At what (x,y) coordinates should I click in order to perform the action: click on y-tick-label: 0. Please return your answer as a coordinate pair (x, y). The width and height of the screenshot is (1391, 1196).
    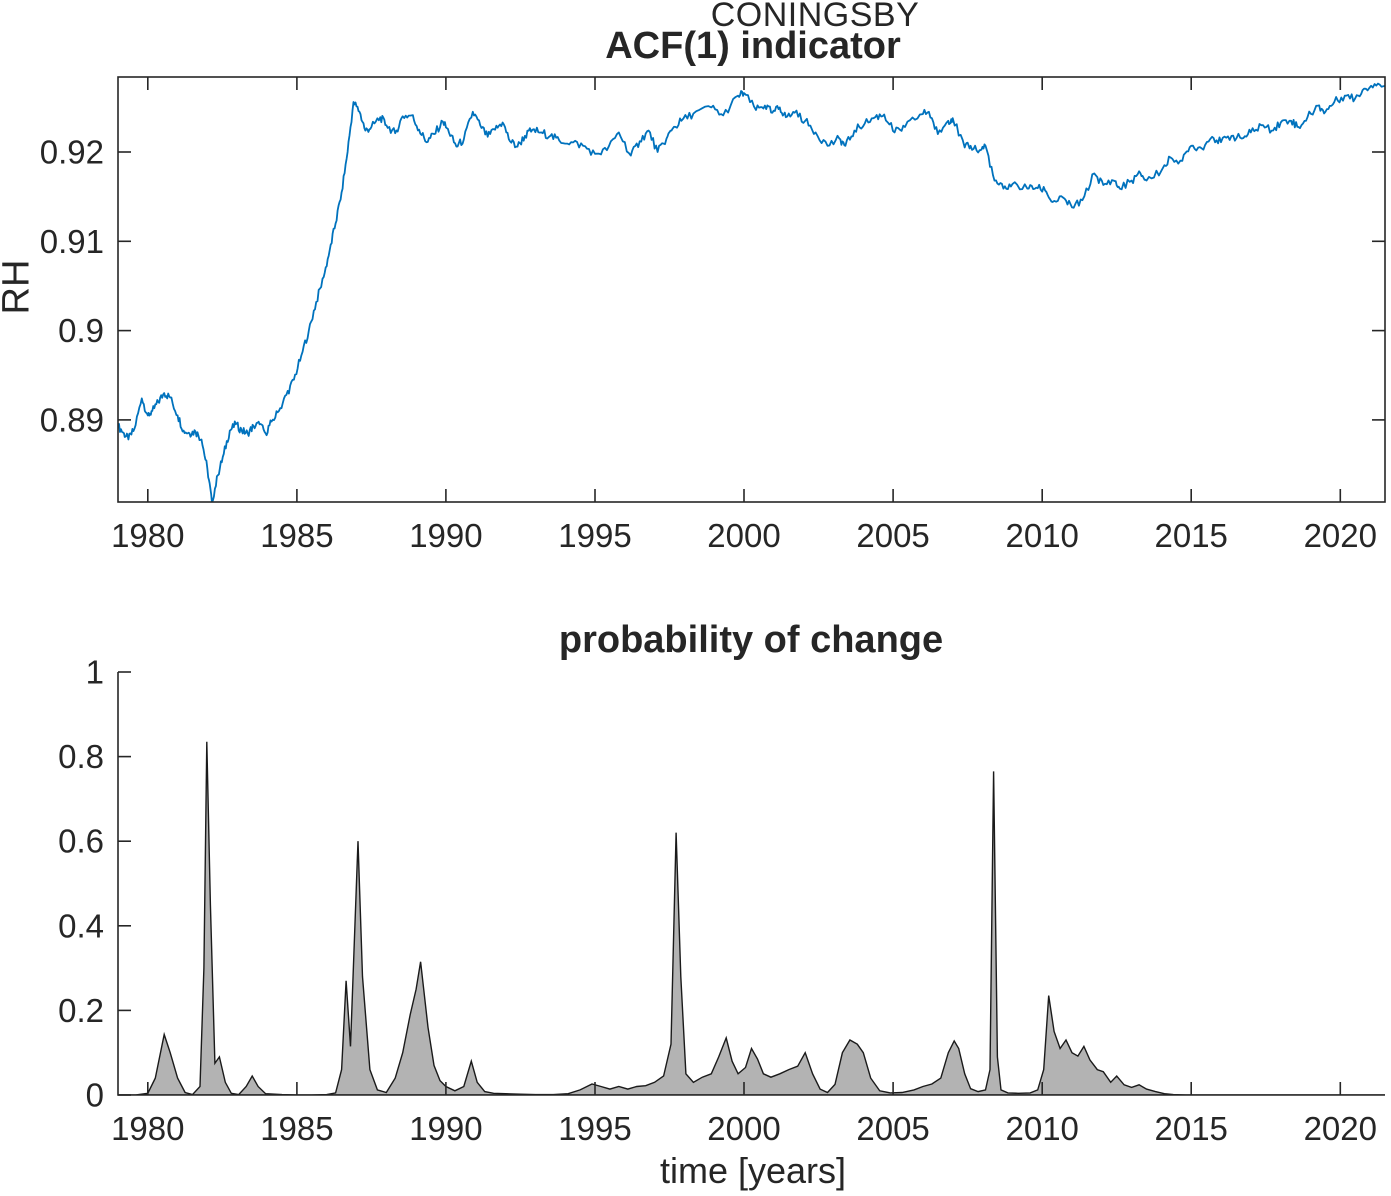
    Looking at the image, I should click on (95, 1095).